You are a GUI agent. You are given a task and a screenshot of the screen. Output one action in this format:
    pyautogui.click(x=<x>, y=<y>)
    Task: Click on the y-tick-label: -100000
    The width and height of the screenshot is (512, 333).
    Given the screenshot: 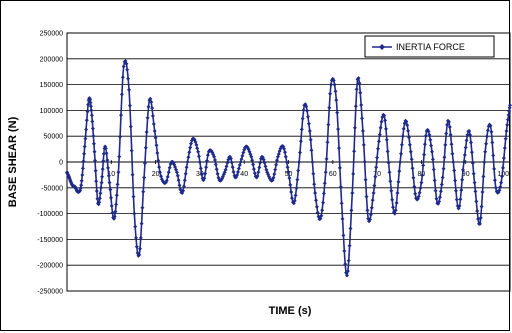 What is the action you would take?
    pyautogui.click(x=50, y=214)
    